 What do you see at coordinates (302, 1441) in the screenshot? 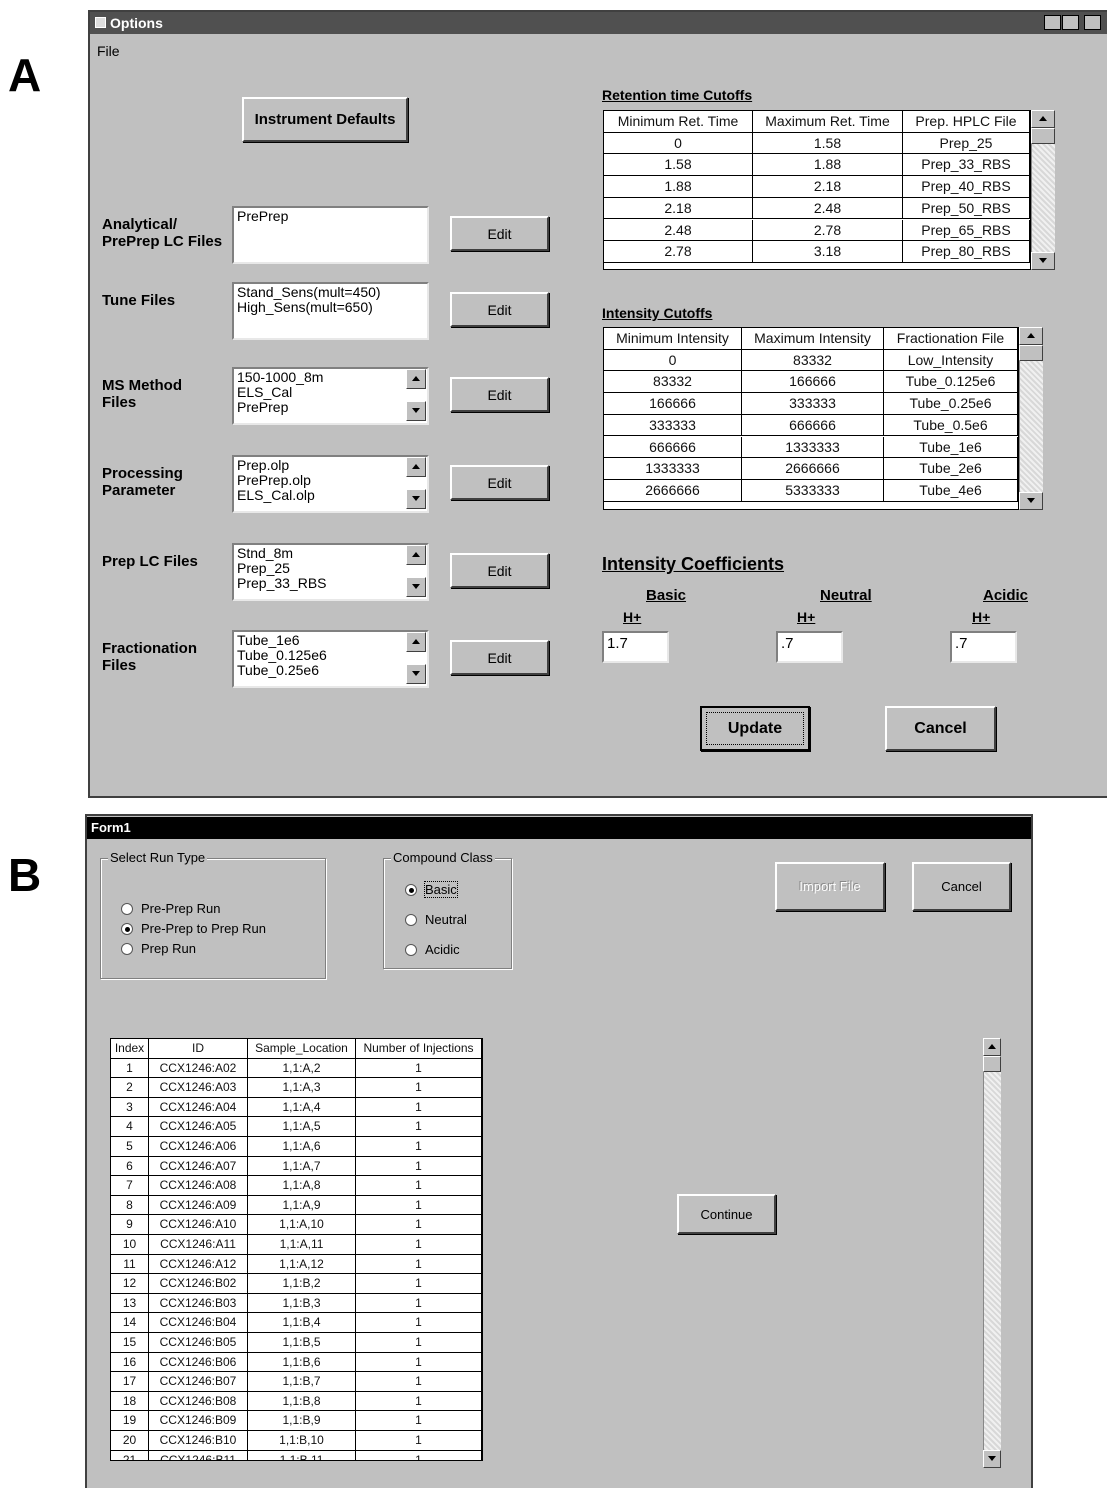
I see `table-cell: 1,1:B,10` at bounding box center [302, 1441].